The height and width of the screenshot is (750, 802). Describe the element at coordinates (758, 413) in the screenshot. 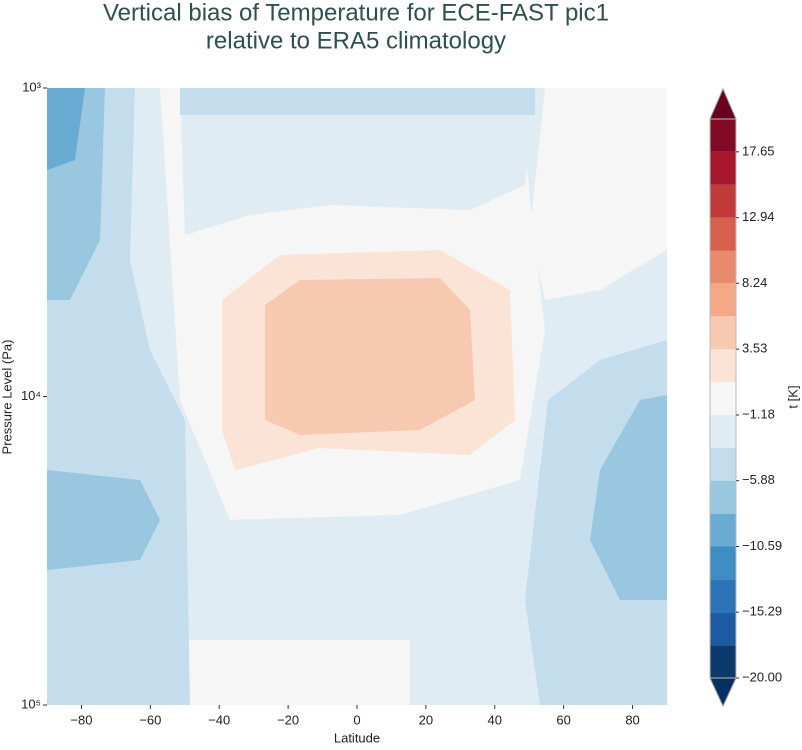

I see `colorbar-tick-label: −1.18` at that location.